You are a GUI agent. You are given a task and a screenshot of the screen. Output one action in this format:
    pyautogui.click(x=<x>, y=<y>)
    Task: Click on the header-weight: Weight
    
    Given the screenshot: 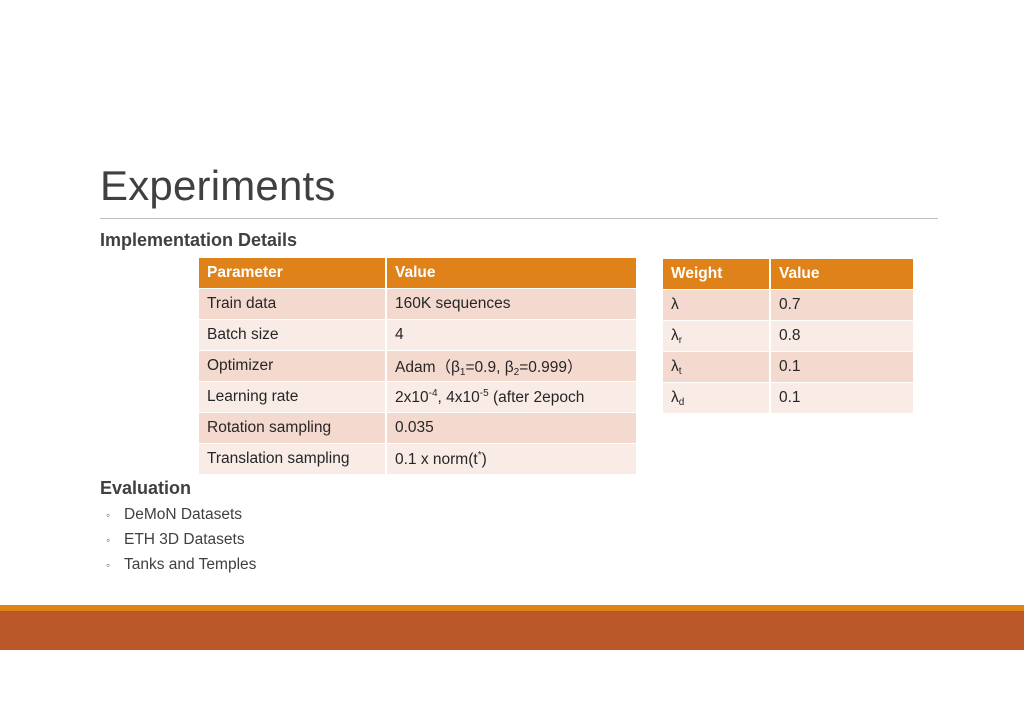 What is the action you would take?
    pyautogui.click(x=717, y=274)
    